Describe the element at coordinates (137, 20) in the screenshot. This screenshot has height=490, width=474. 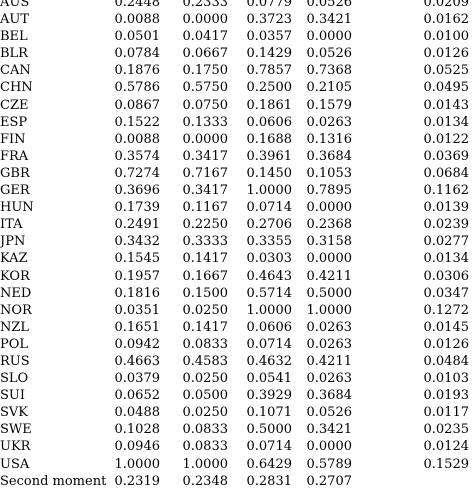
I see `table-cell-col1: 0.0088` at that location.